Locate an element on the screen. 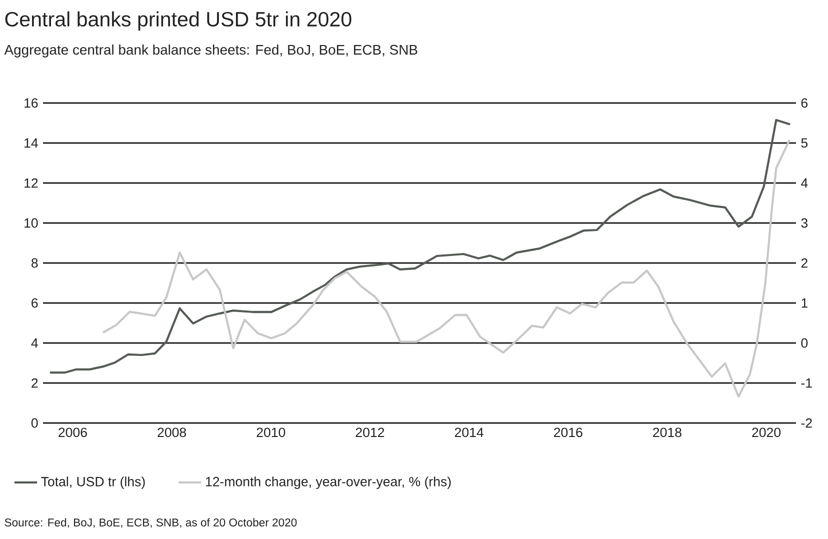 The height and width of the screenshot is (539, 828). x-tick-label: 2012 is located at coordinates (370, 433).